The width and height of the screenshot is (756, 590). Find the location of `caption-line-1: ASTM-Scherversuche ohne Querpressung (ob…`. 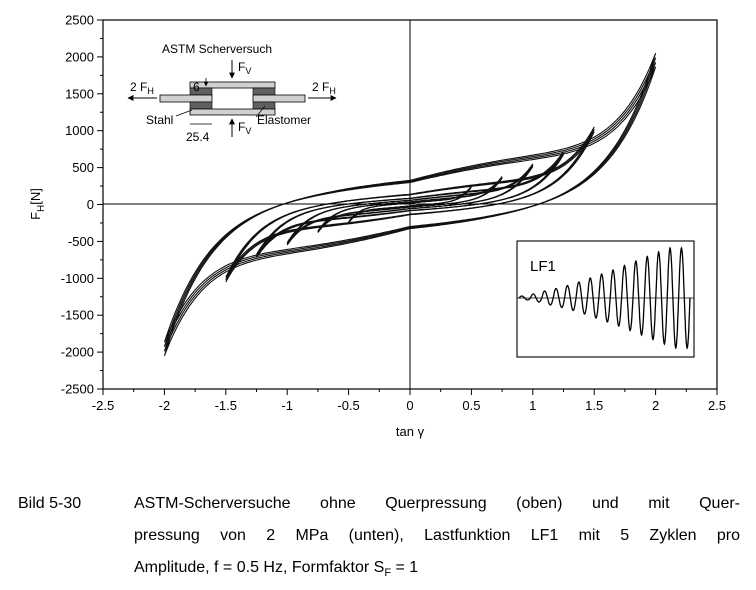

caption-line-1: ASTM-Scherversuche ohne Querpressung (ob… is located at coordinates (437, 503).